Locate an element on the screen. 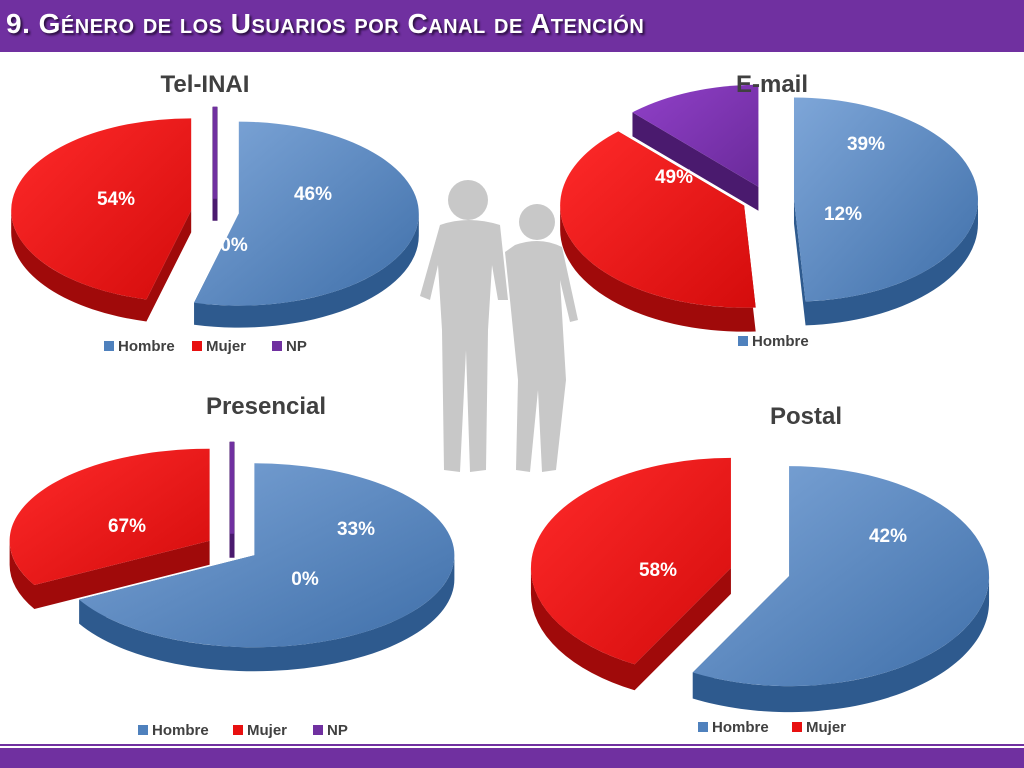 The image size is (1024, 768). chart-title: Presencial is located at coordinates (266, 406).